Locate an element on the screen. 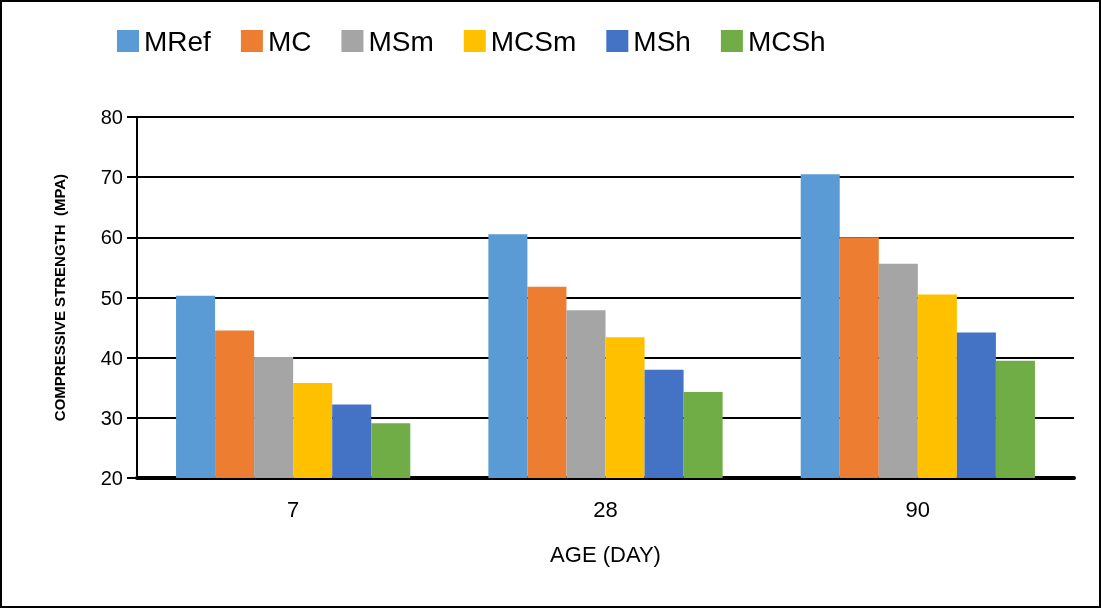  y-tick-label: 30 is located at coordinates (111, 417).